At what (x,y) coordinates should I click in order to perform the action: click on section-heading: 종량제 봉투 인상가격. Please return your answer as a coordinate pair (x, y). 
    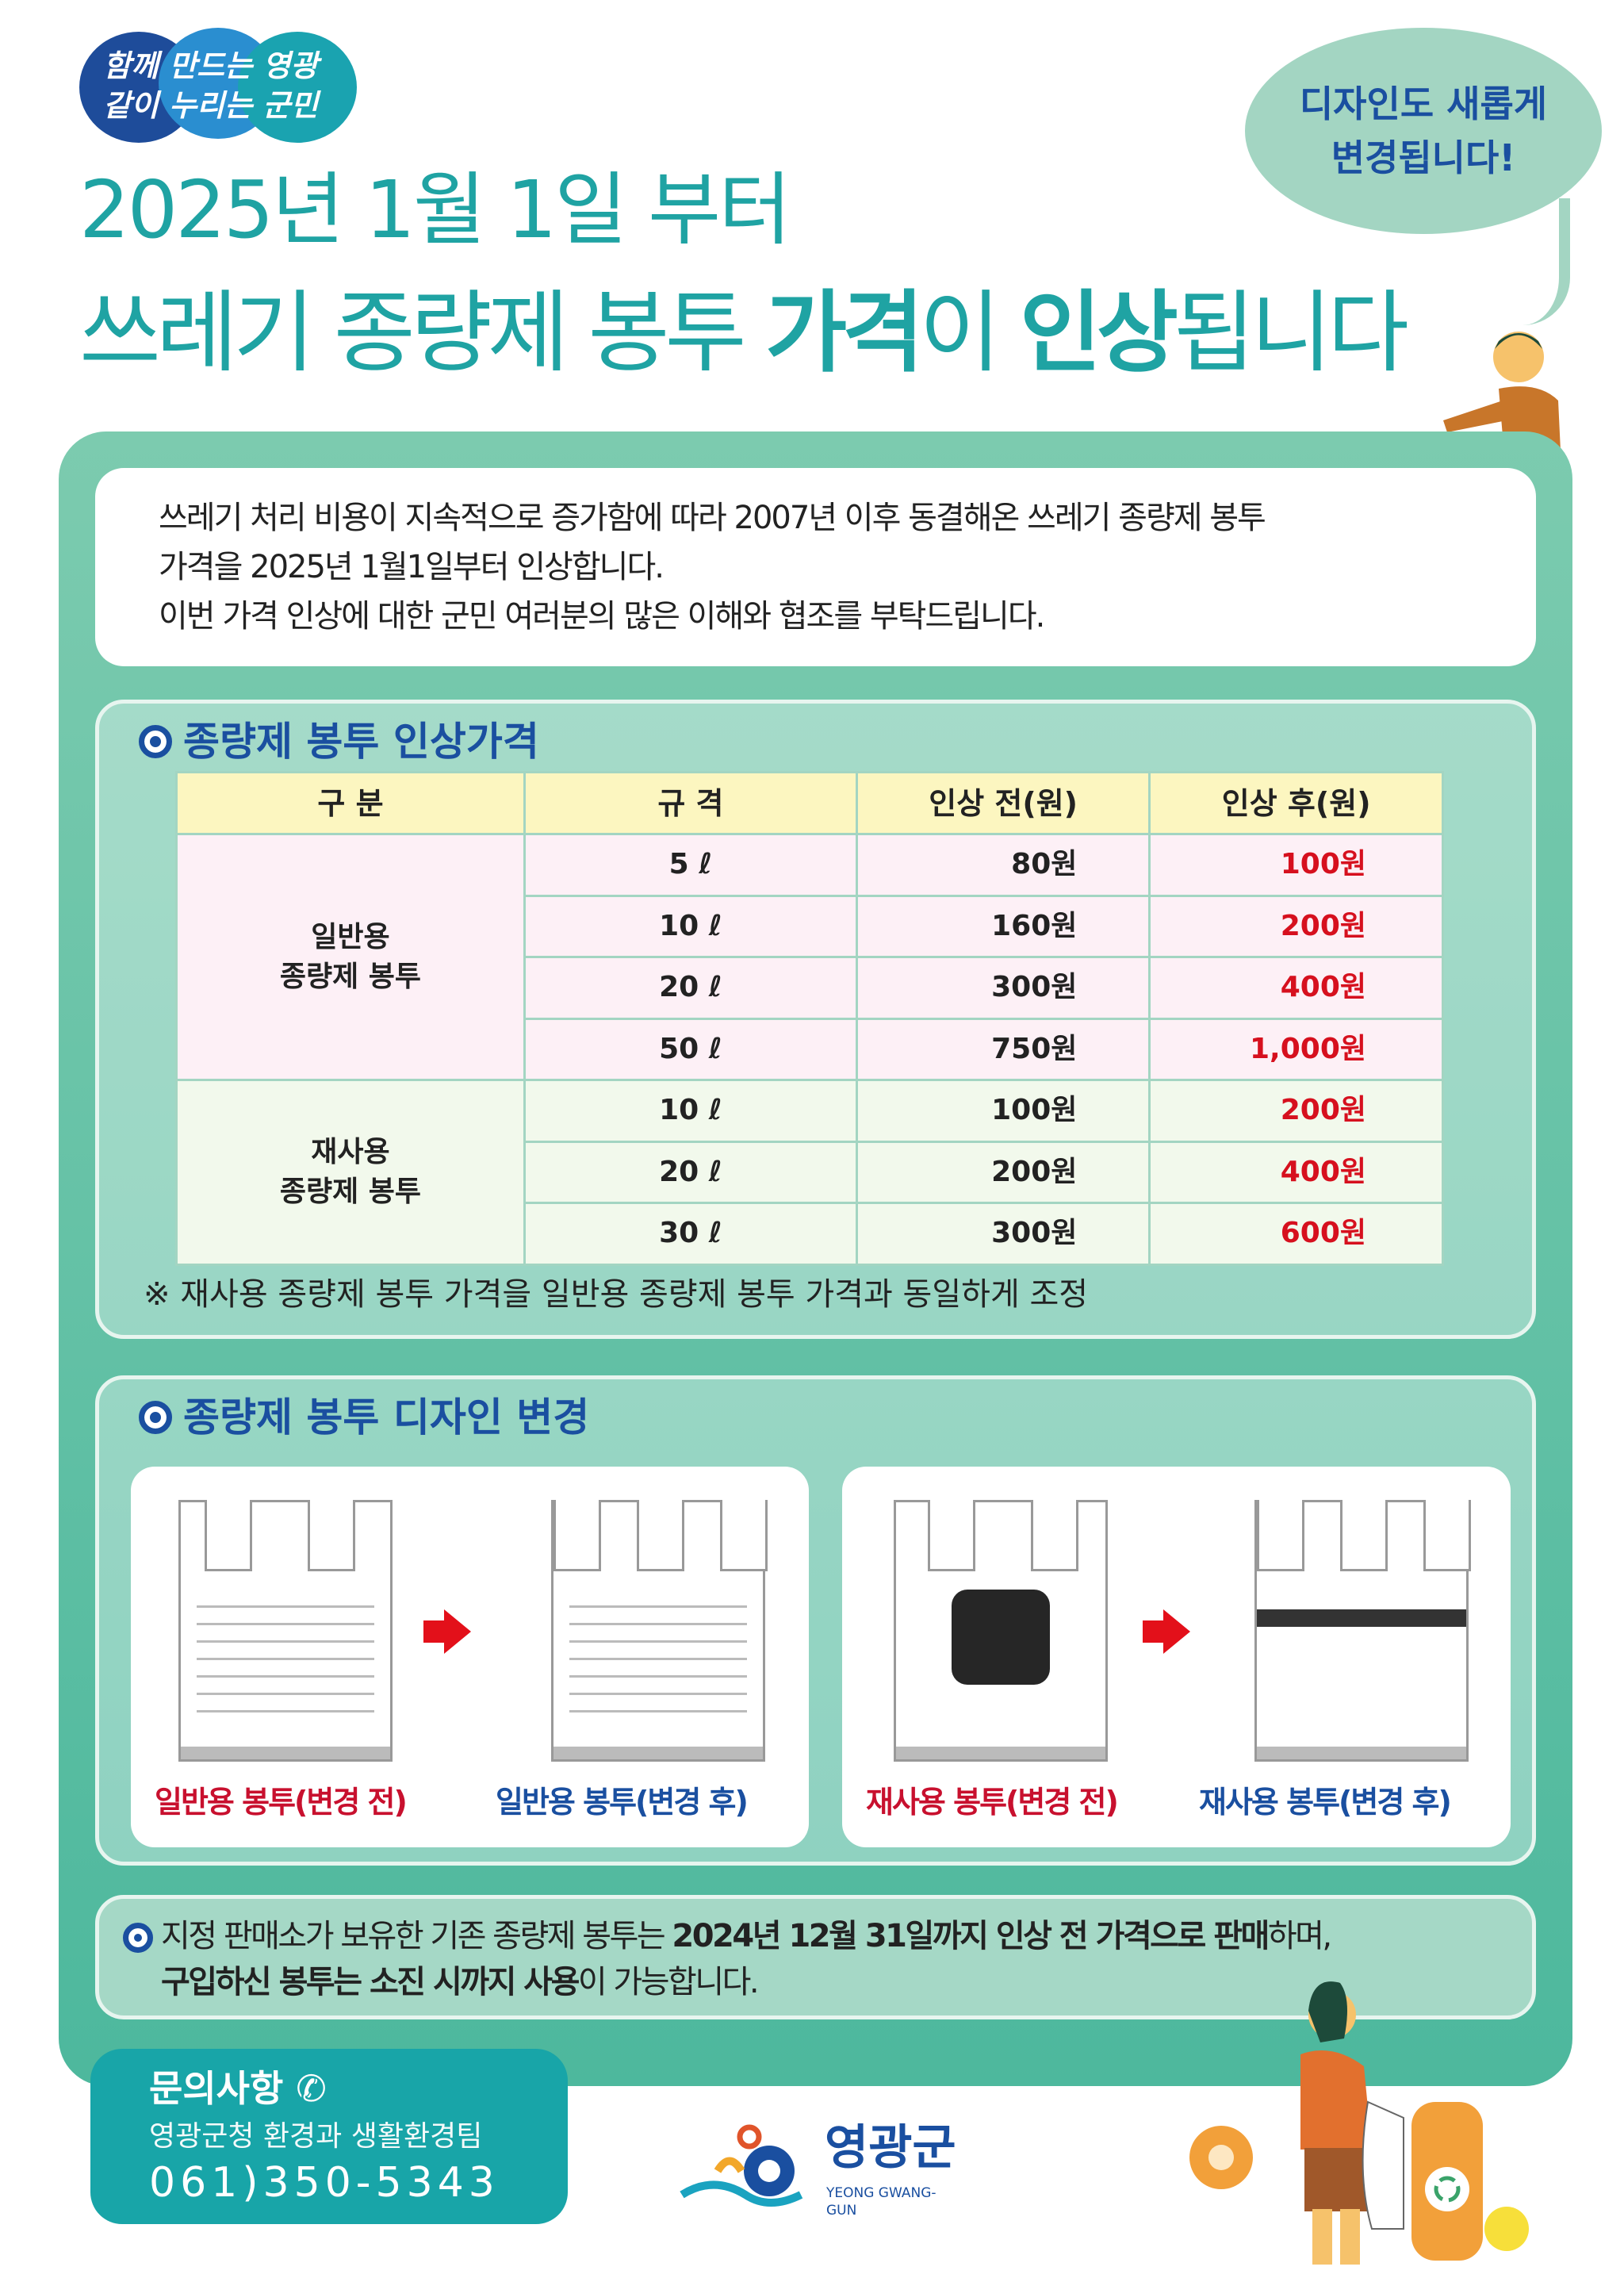
    Looking at the image, I should click on (339, 742).